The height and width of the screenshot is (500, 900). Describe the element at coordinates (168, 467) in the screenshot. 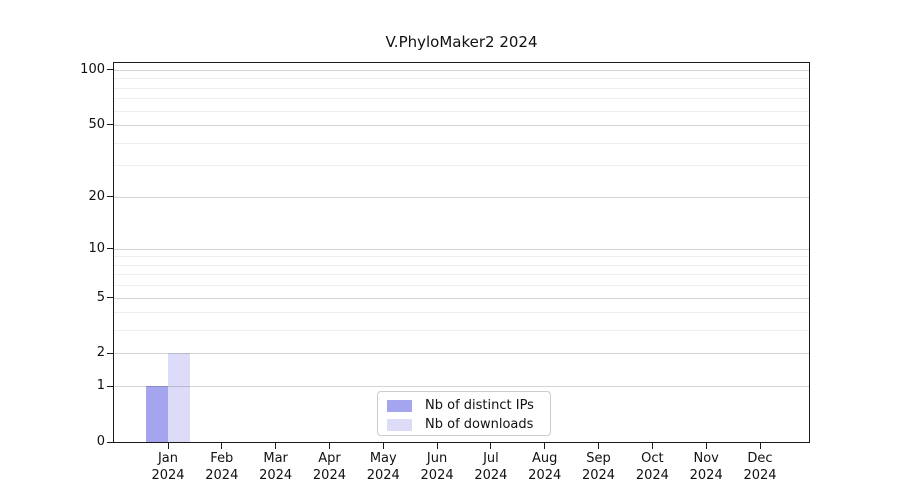

I see `x-tick-label-0: Jan 2024` at that location.